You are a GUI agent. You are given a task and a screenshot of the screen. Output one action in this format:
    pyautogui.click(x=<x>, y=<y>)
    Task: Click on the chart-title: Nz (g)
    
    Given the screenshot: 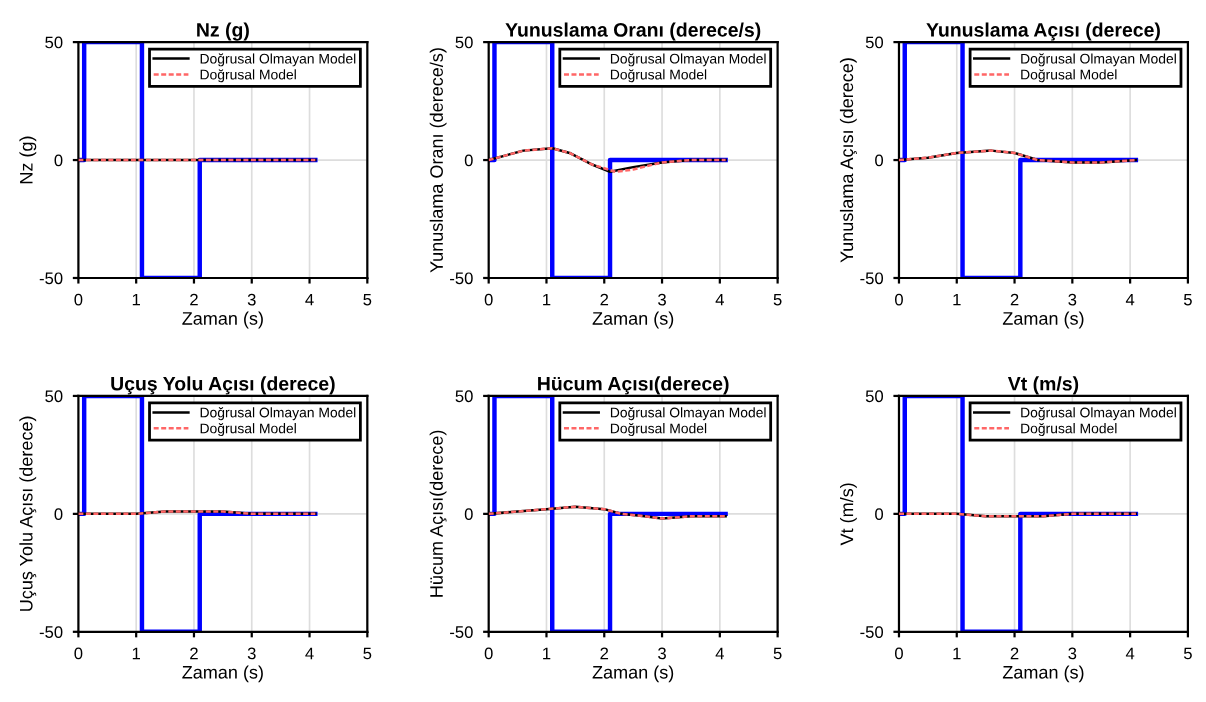 What is the action you would take?
    pyautogui.click(x=223, y=31)
    